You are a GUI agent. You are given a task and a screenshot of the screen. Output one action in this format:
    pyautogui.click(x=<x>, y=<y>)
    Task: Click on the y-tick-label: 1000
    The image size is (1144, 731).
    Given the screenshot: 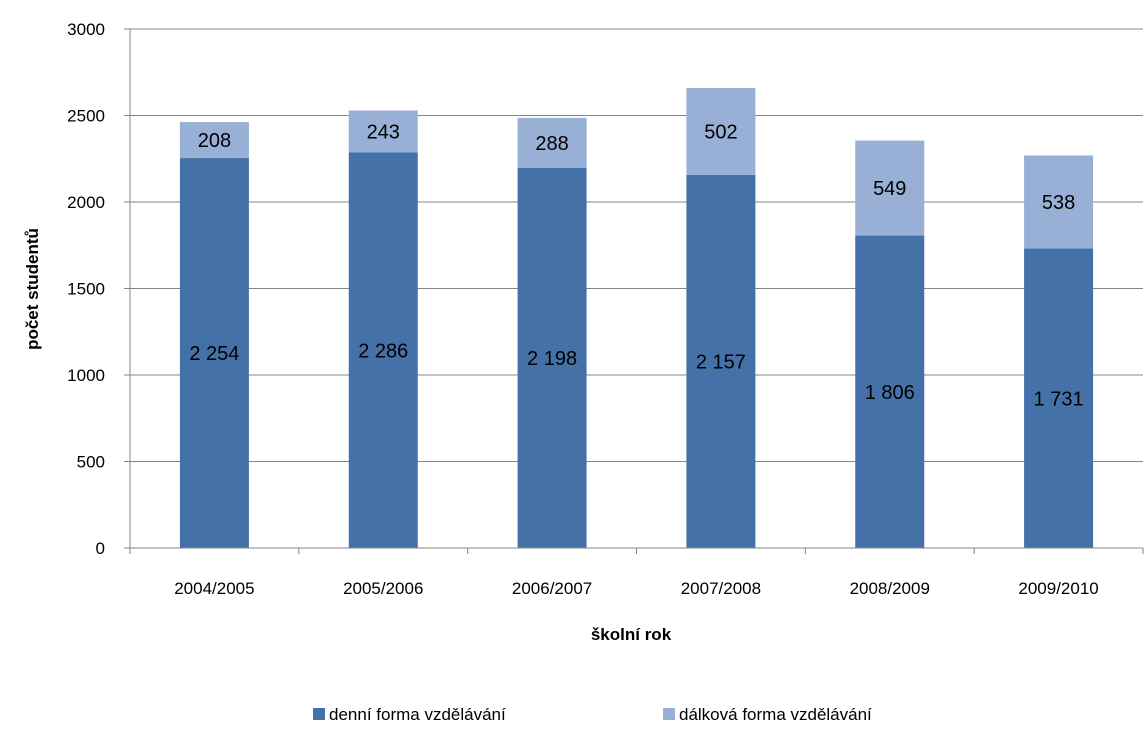 What is the action you would take?
    pyautogui.click(x=86, y=375)
    